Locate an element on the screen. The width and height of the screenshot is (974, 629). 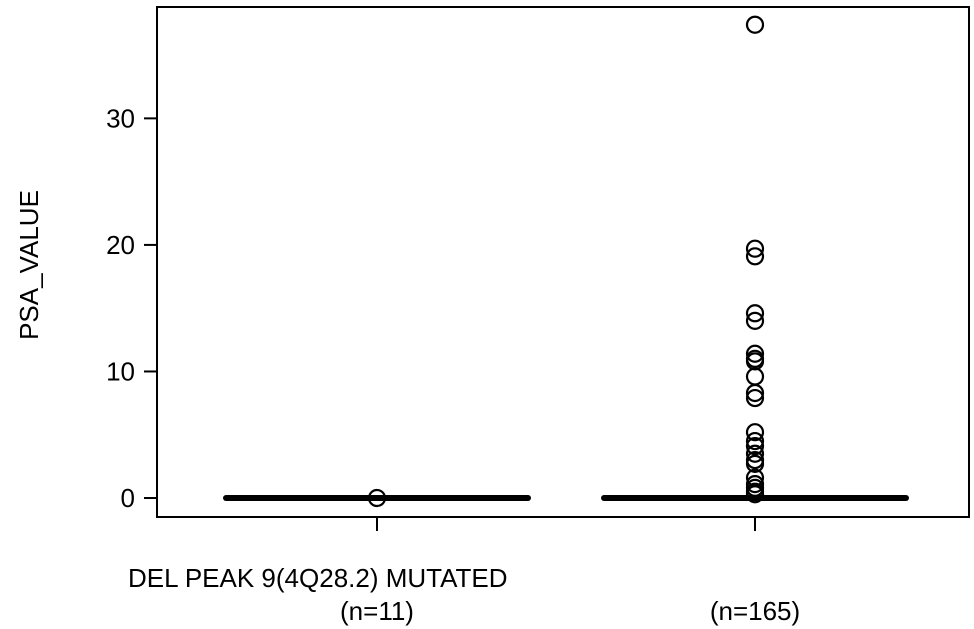
y-tick-label: 30 is located at coordinates (120, 118).